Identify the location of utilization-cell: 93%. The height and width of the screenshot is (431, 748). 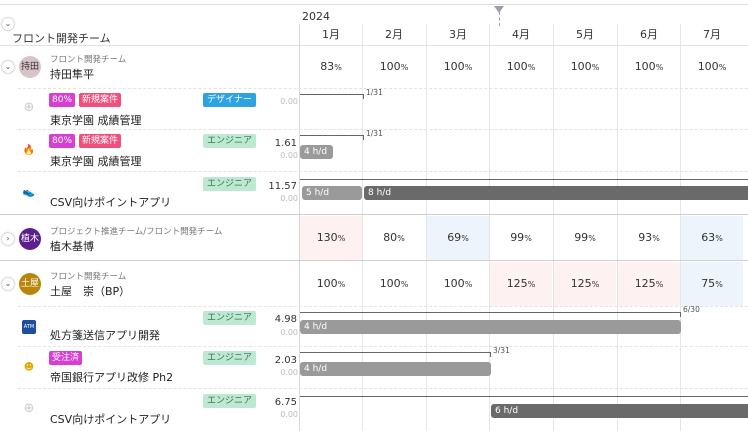
(649, 237).